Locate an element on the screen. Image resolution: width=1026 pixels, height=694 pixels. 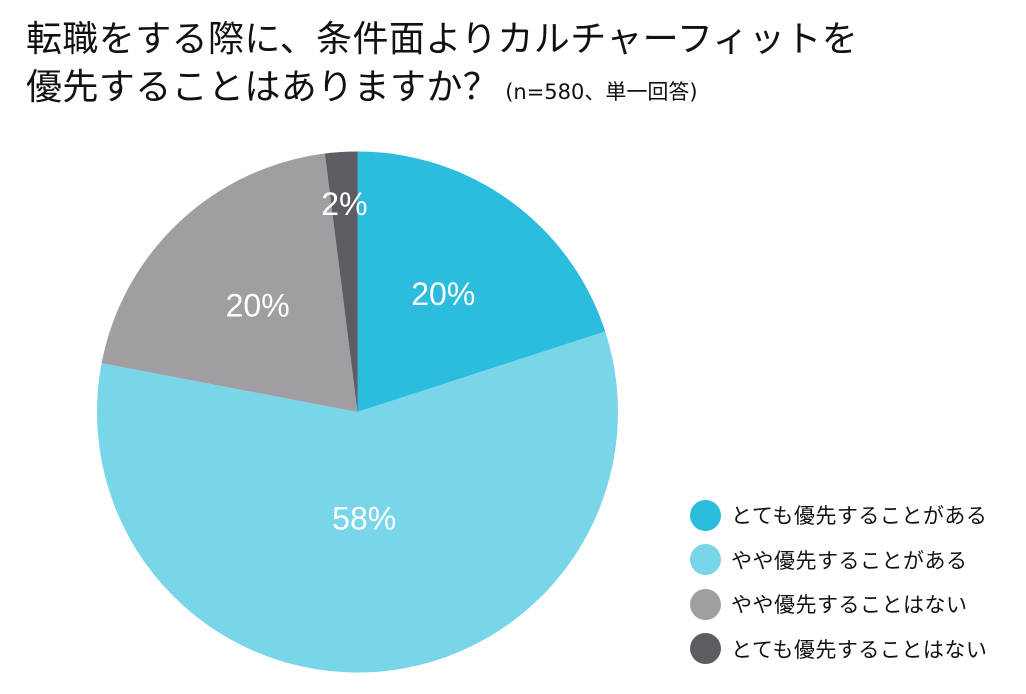
legend-item-rarely: やや優先することはない is located at coordinates (838, 604).